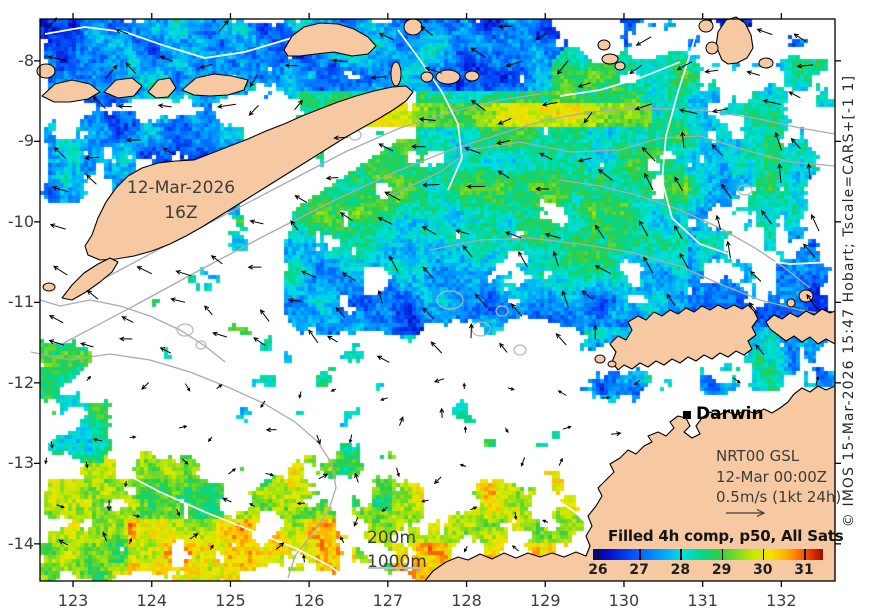 The height and width of the screenshot is (616, 870). Describe the element at coordinates (726, 536) in the screenshot. I see `colorbar-title: Filled 4h comp, p50, All Sats` at that location.